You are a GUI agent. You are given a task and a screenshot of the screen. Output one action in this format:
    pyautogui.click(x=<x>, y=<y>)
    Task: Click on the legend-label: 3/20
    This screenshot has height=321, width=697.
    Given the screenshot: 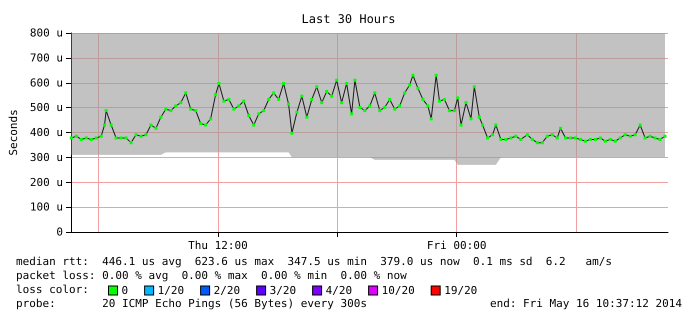 What is the action you would take?
    pyautogui.click(x=283, y=290)
    